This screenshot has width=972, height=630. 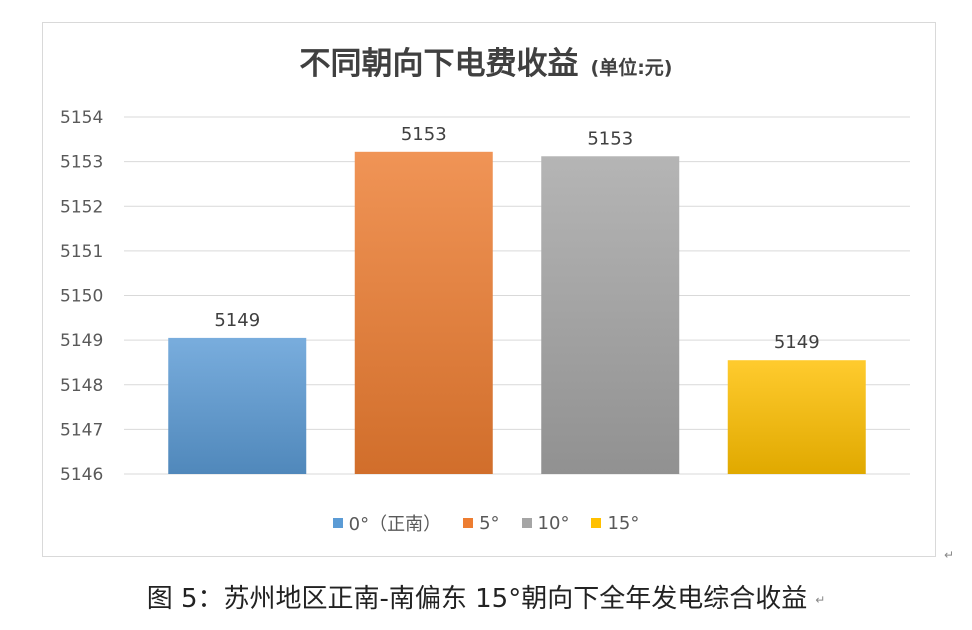 I want to click on chart-title: 不同朝向下电费收益 (单位:元), so click(x=486, y=60).